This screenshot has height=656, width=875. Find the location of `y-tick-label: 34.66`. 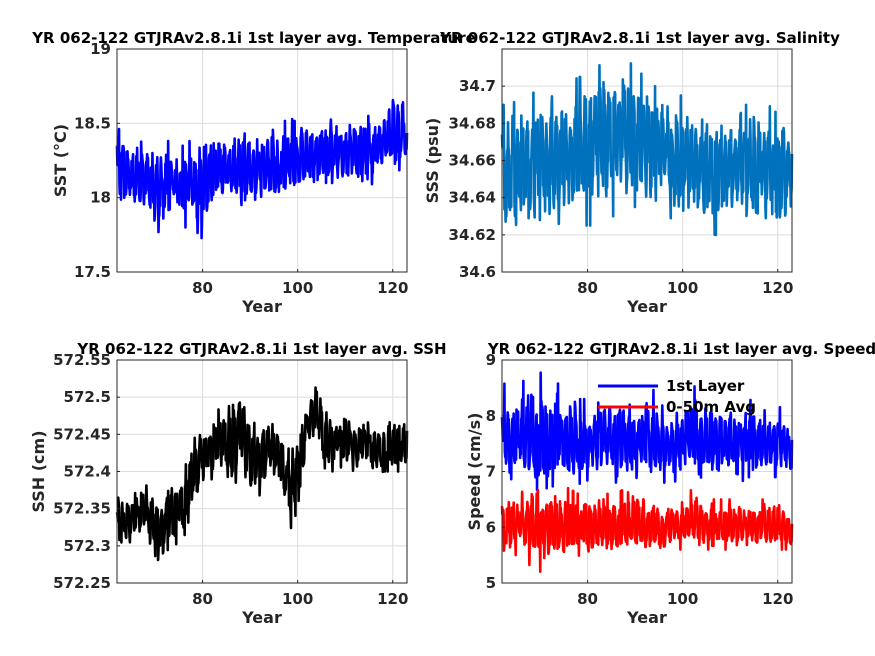

y-tick-label: 34.66 is located at coordinates (472, 161).